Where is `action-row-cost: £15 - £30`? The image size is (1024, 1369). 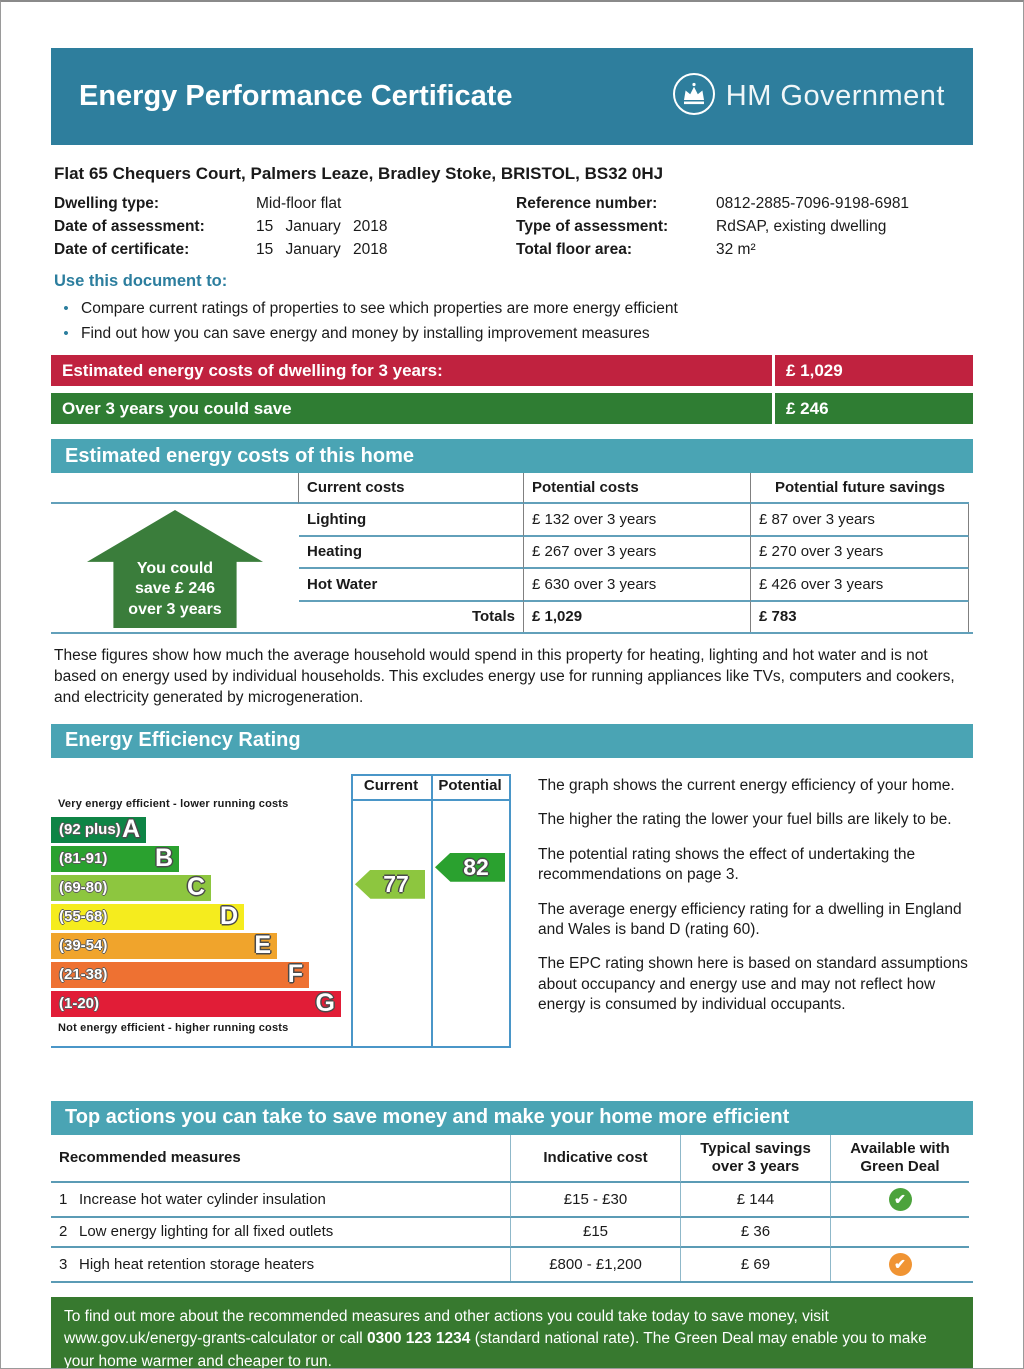 action-row-cost: £15 - £30 is located at coordinates (596, 1200).